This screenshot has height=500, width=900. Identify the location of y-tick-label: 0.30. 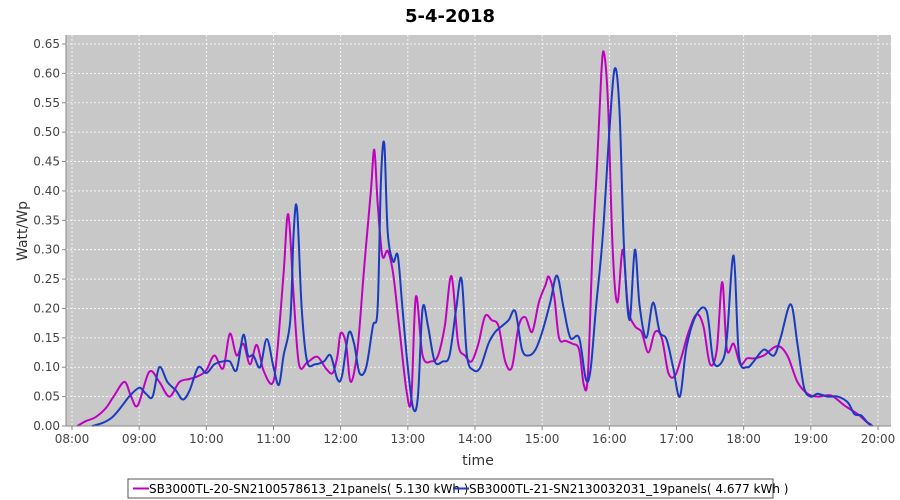
(46, 250).